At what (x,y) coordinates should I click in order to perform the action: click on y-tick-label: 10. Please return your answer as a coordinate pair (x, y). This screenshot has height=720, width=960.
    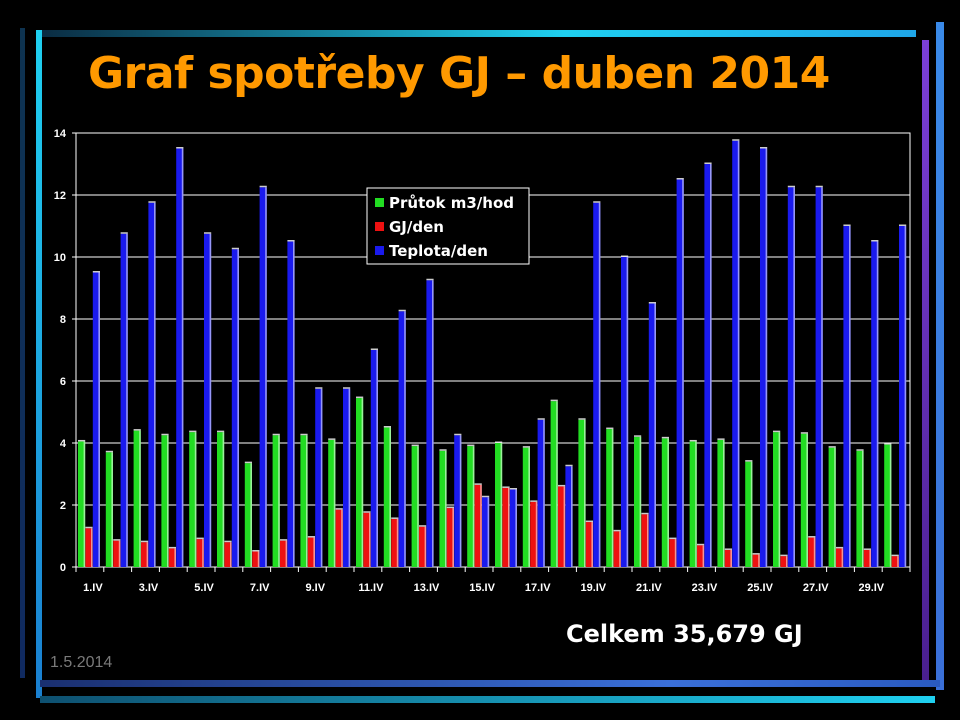
    Looking at the image, I should click on (60, 258).